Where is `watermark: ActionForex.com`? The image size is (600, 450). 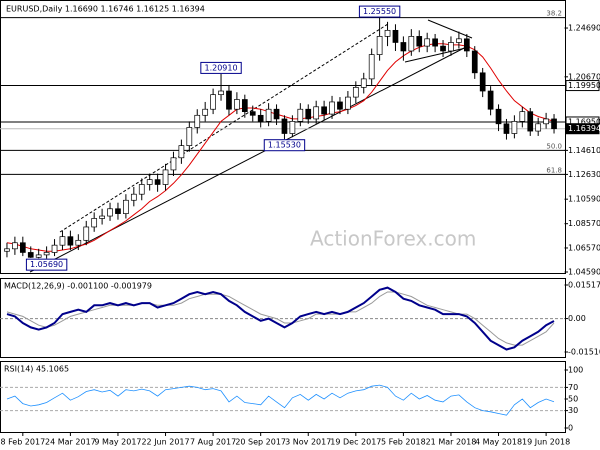 watermark: ActionForex.com is located at coordinates (393, 239).